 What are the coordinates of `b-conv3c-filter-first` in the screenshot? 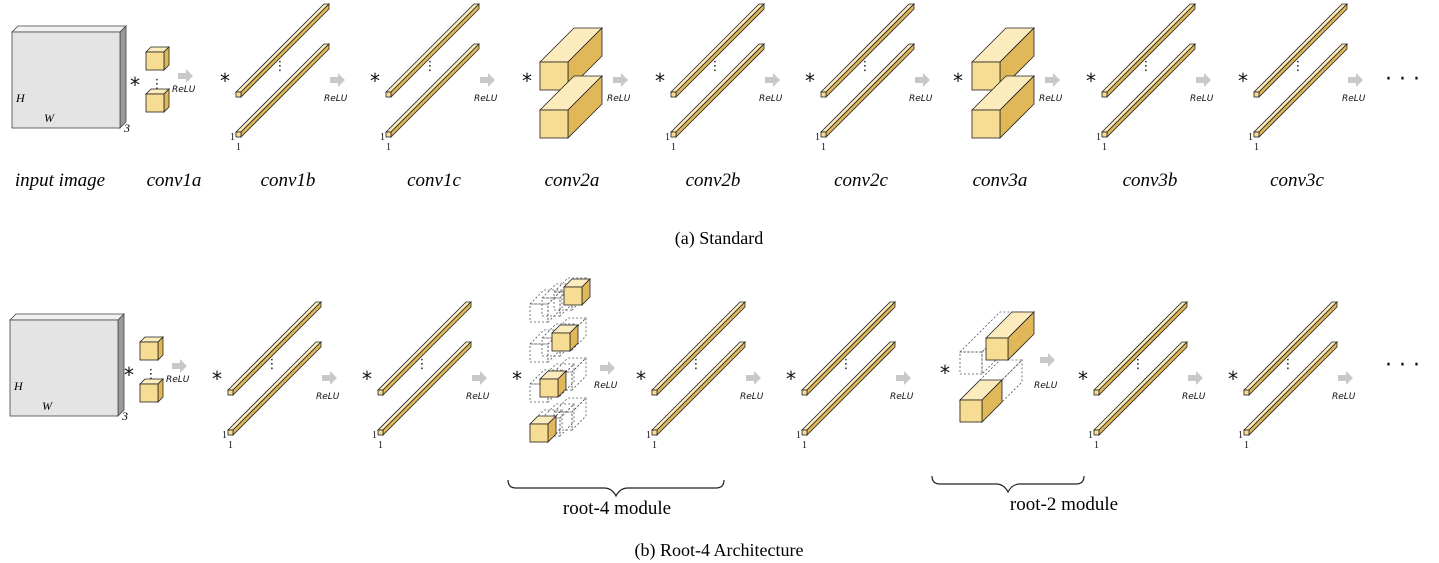 It's located at (1290, 348).